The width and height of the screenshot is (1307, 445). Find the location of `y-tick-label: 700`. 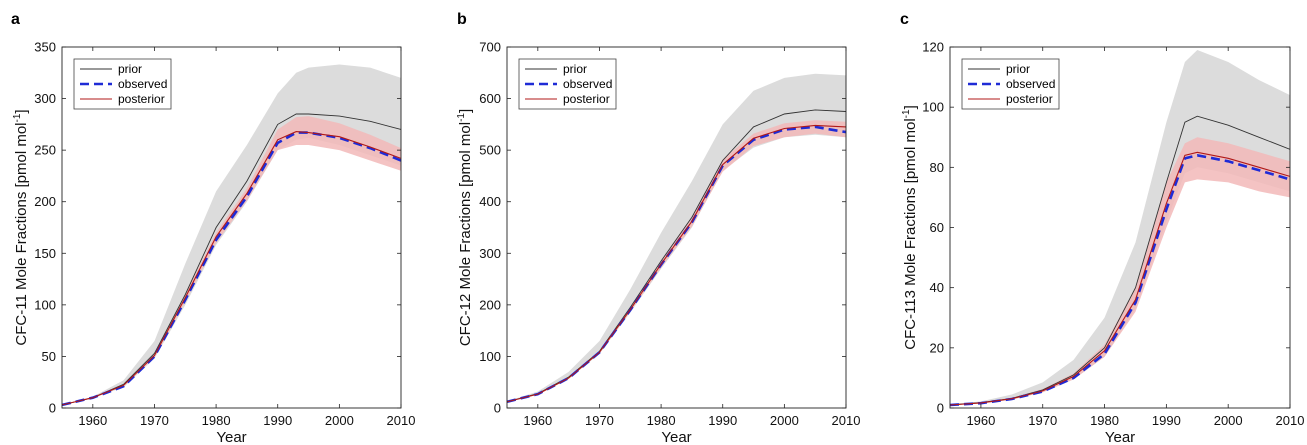

y-tick-label: 700 is located at coordinates (490, 47).